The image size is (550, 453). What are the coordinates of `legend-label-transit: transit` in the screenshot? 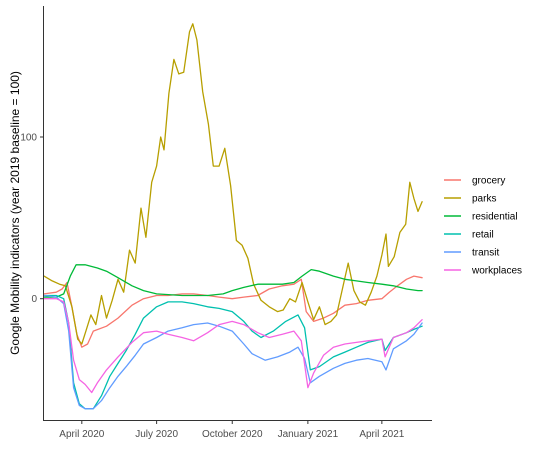 It's located at (485, 253).